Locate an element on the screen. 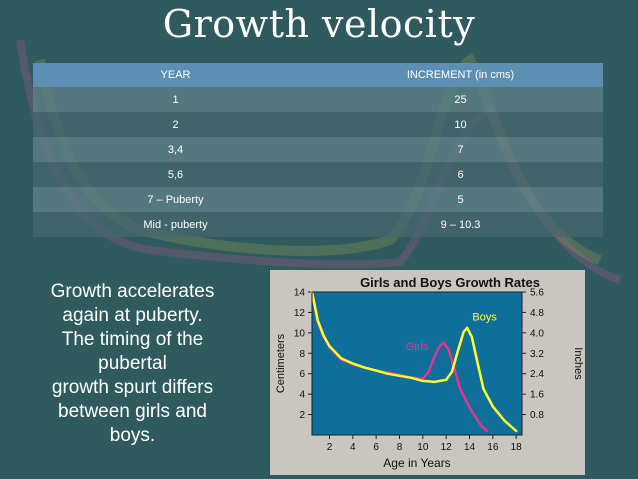 The width and height of the screenshot is (638, 479). table-row: 2 10 is located at coordinates (318, 124).